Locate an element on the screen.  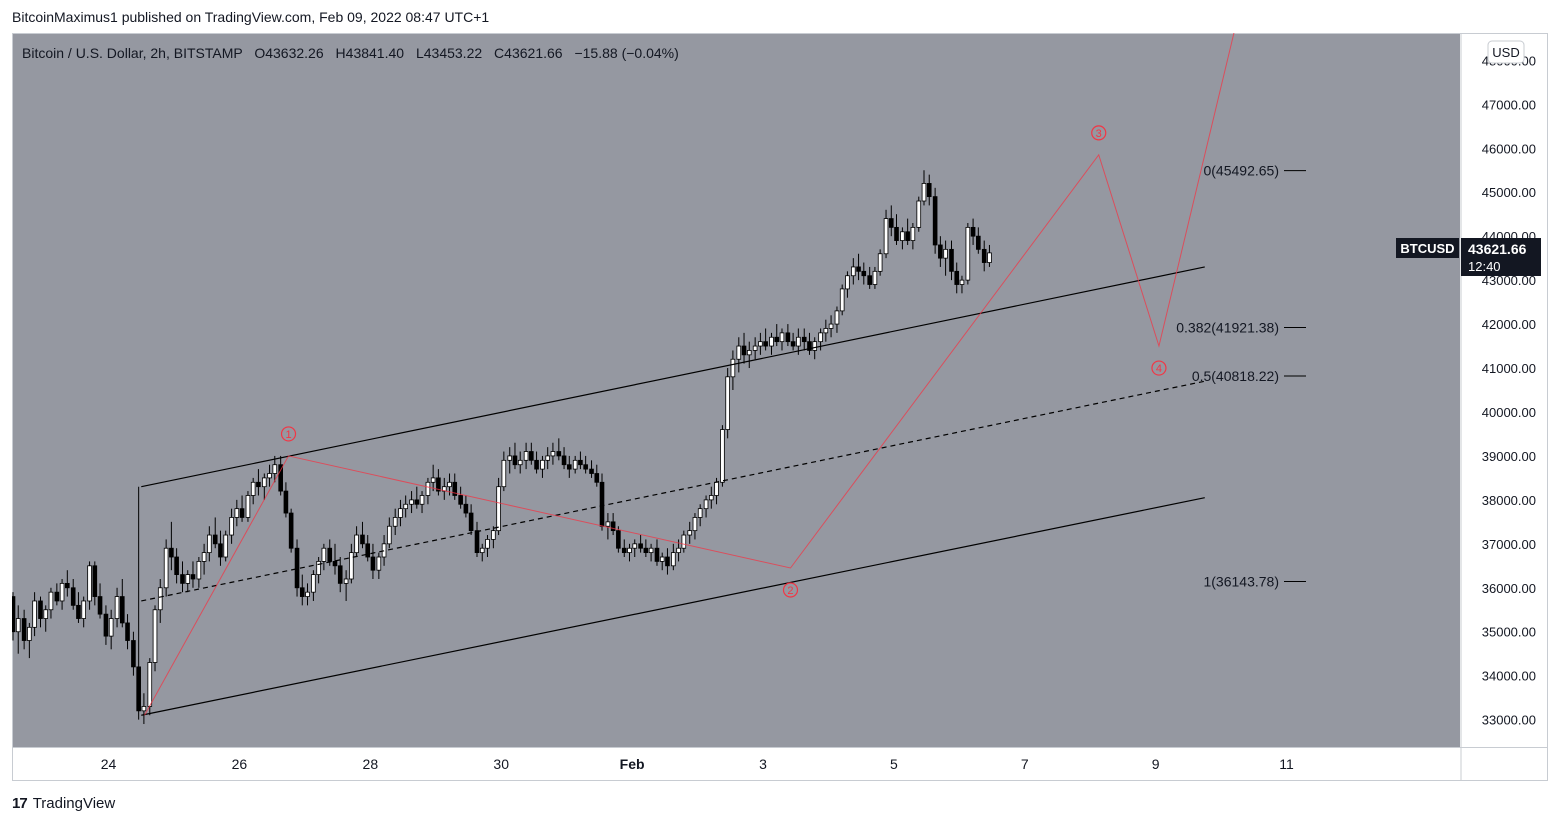
fib-level: 0(45492.65) is located at coordinates (1254, 171).